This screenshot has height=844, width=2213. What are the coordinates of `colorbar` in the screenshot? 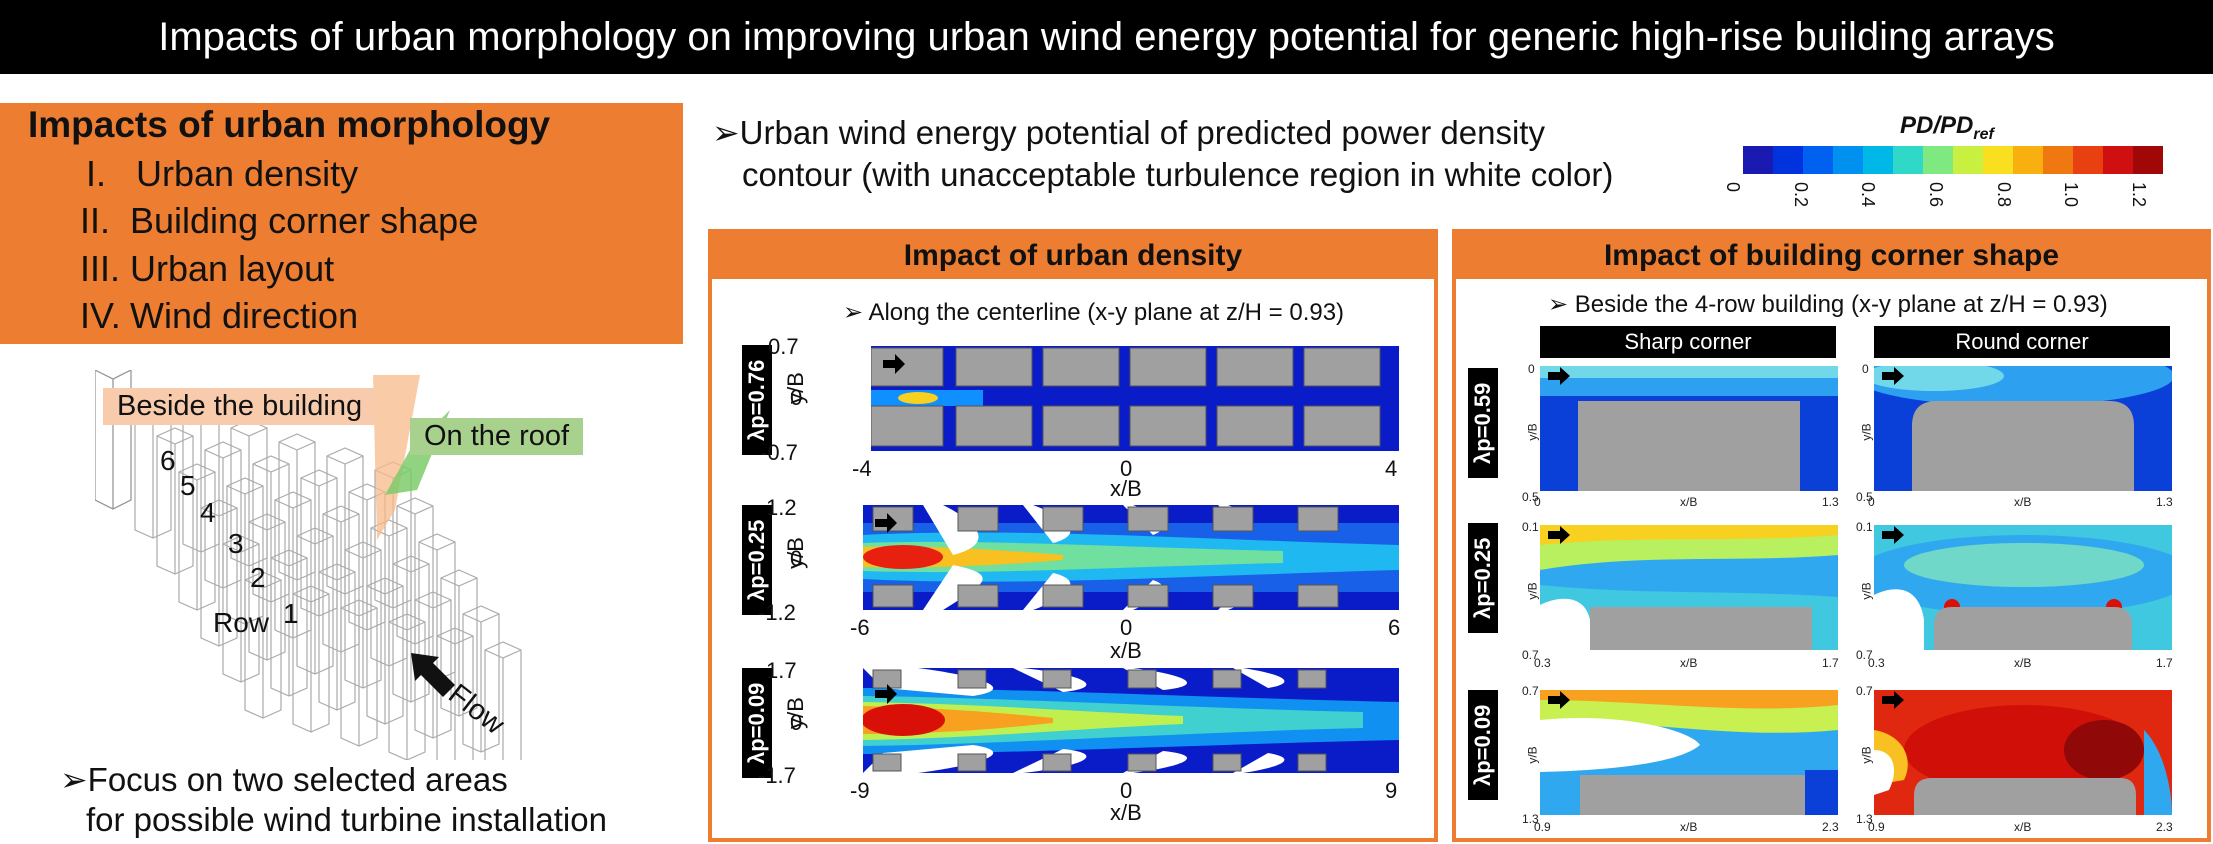 It's located at (1953, 160).